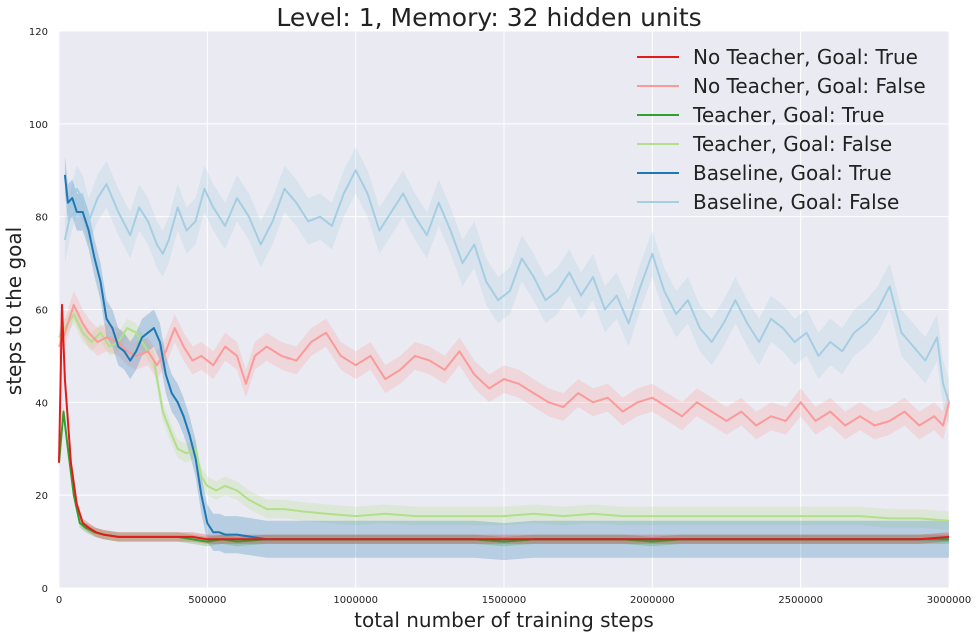  I want to click on legend-label: Teacher, Goal: False, so click(792, 144).